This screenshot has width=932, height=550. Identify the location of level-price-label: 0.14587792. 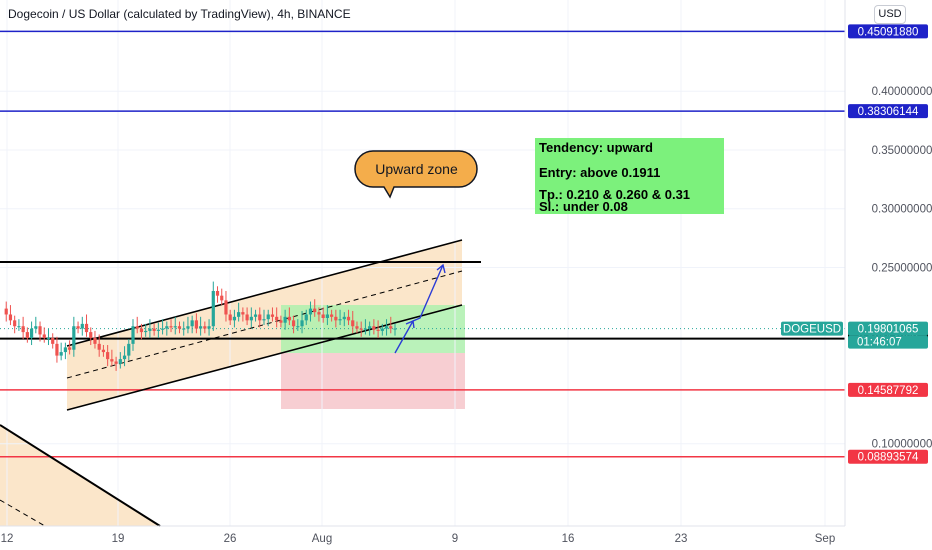
(888, 391).